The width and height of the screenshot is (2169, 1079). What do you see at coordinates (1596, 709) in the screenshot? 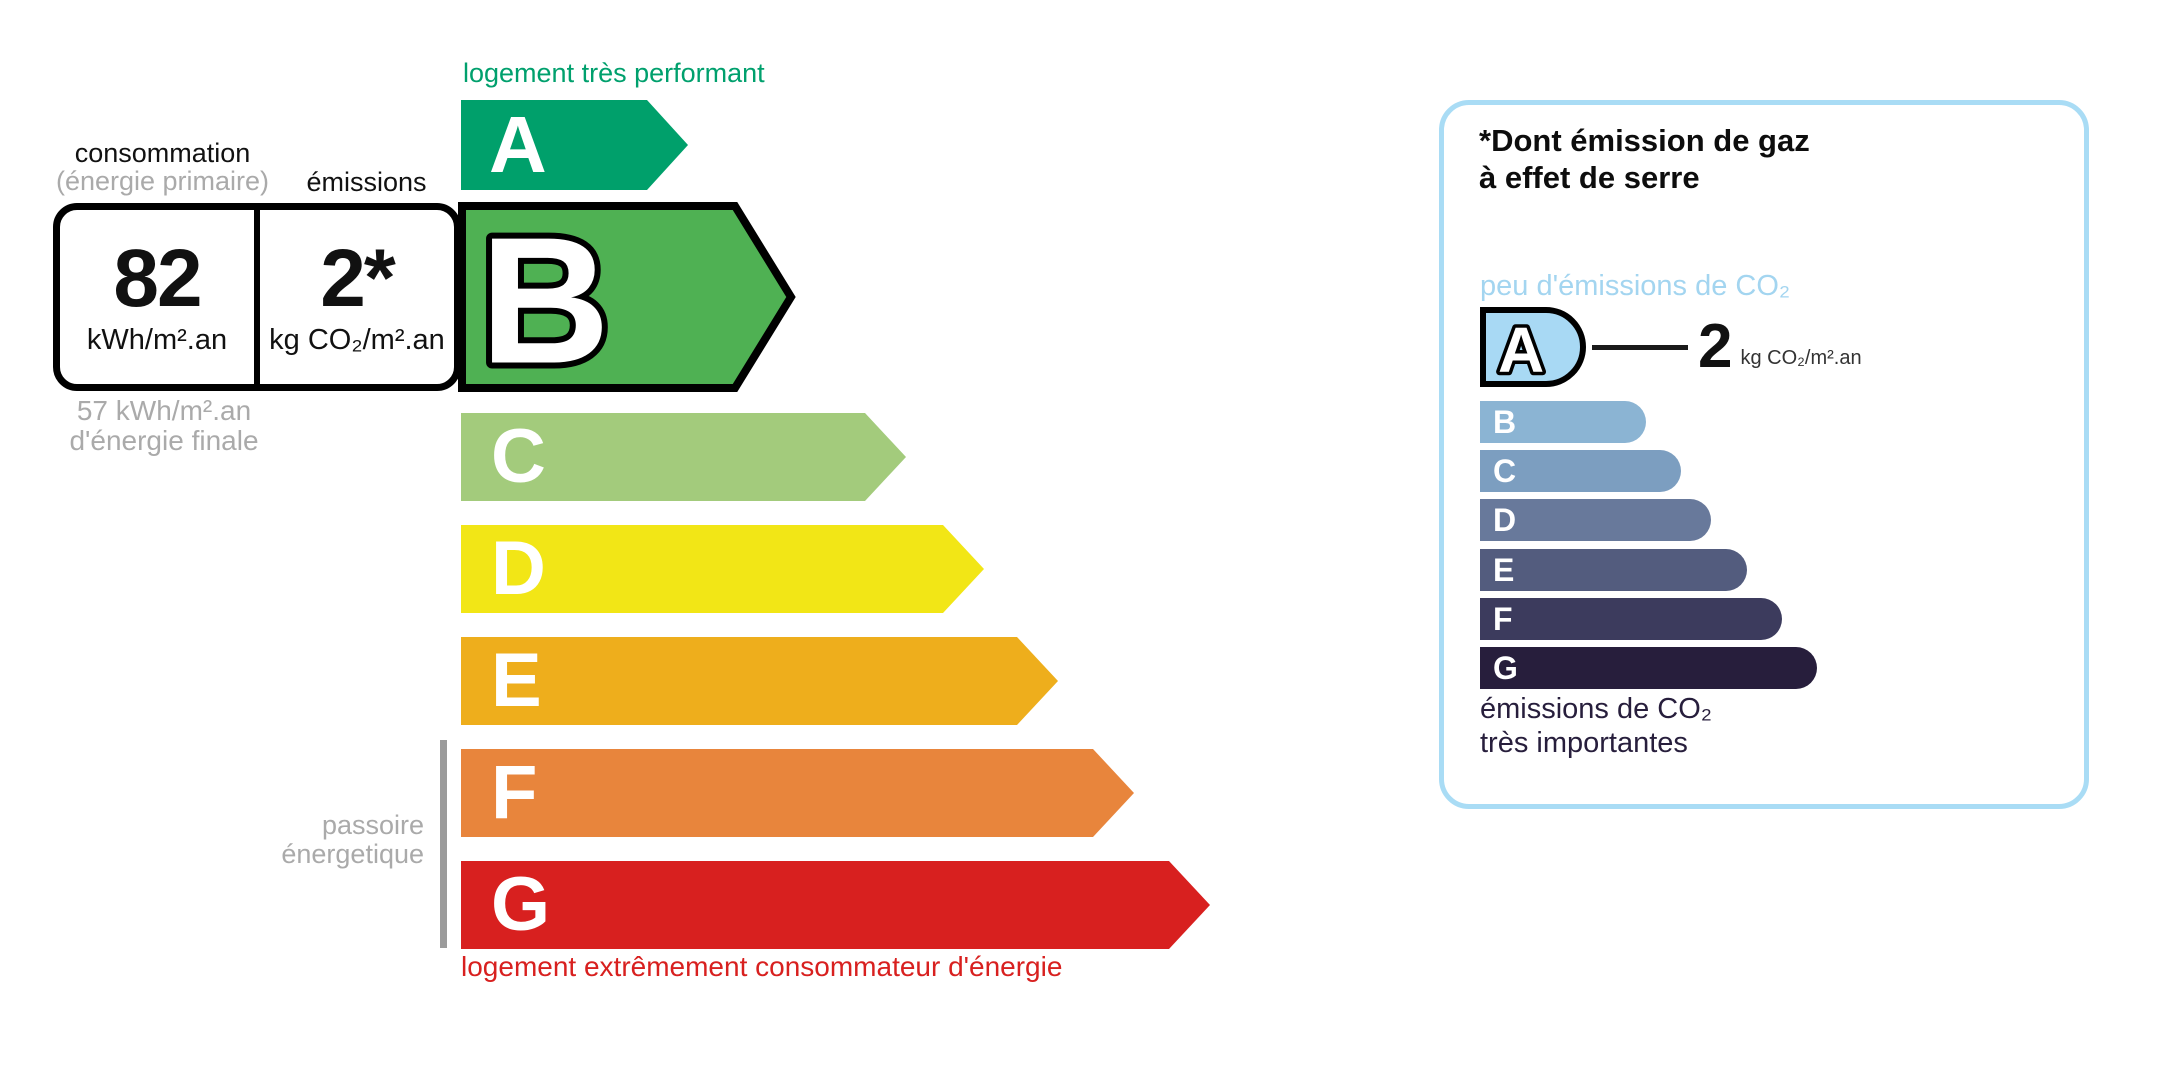
I see `co2-high-emissions-line1: émissions de CO₂` at bounding box center [1596, 709].